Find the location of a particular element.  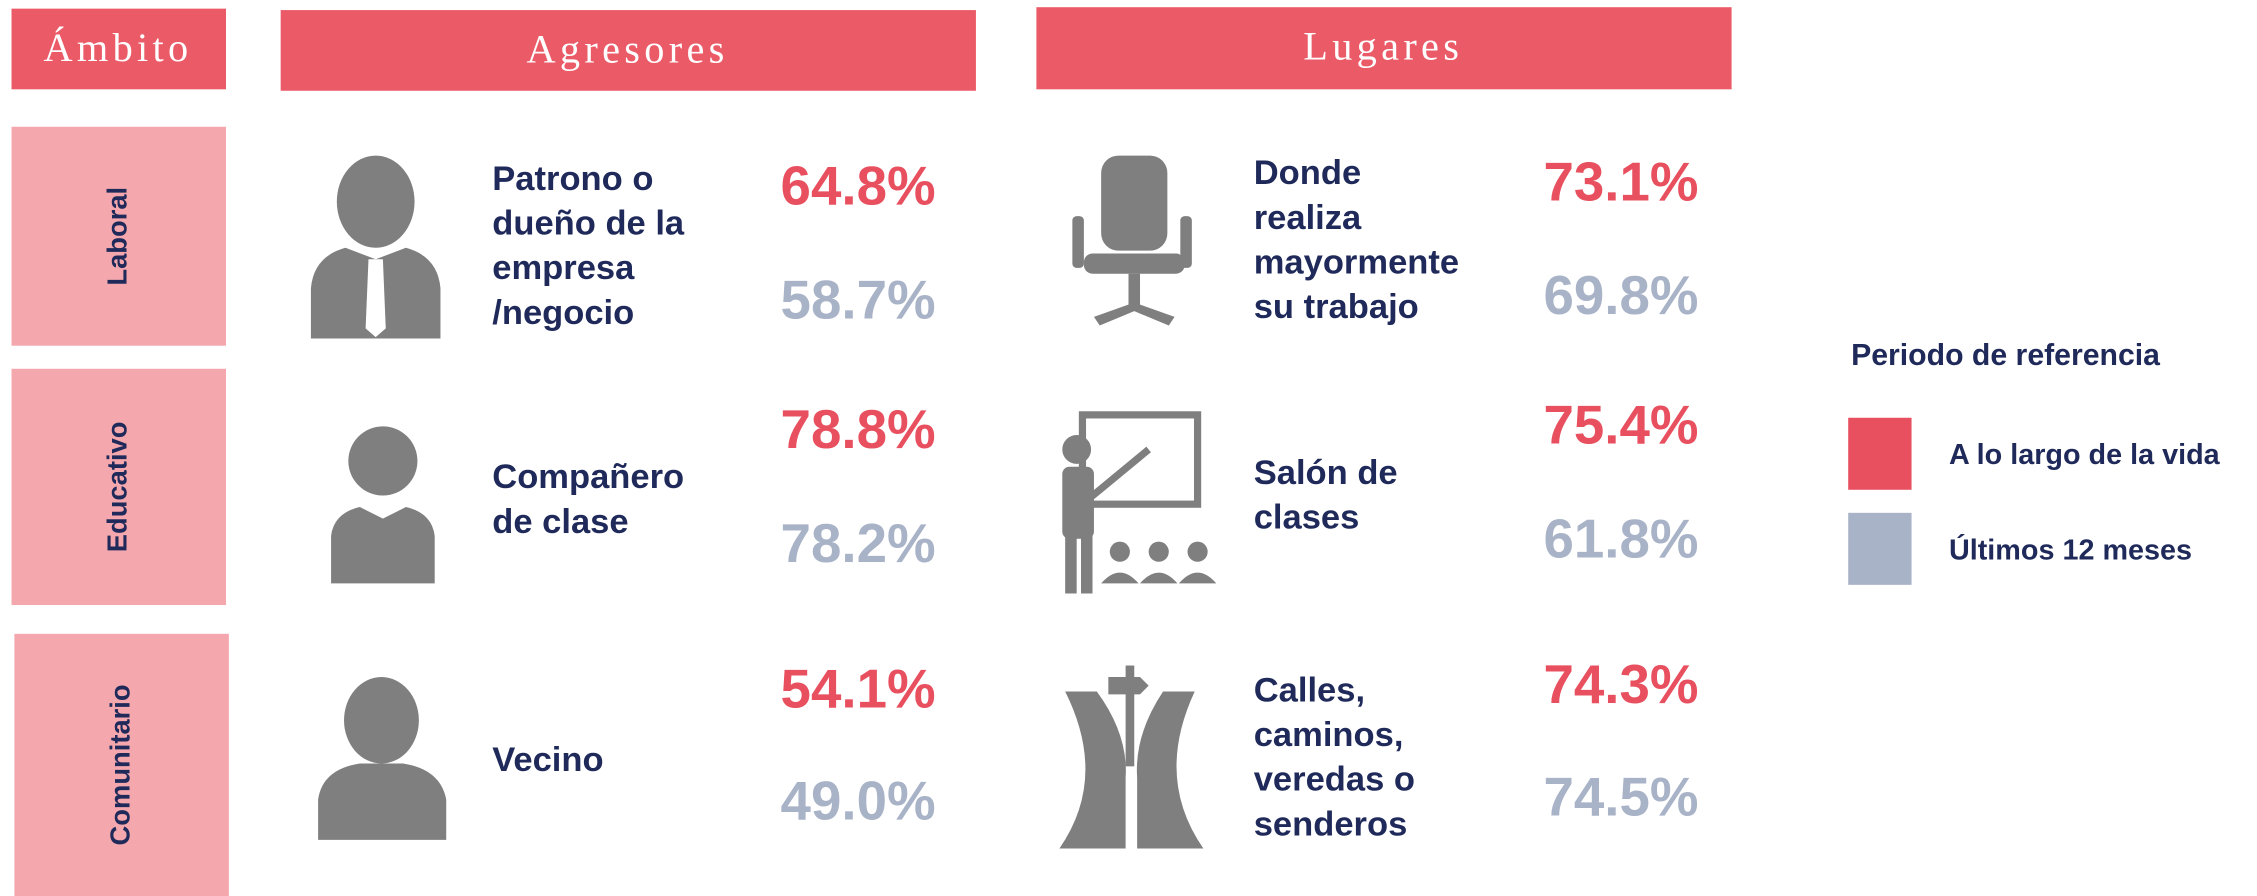

lugar-label: veredas o is located at coordinates (1334, 780).